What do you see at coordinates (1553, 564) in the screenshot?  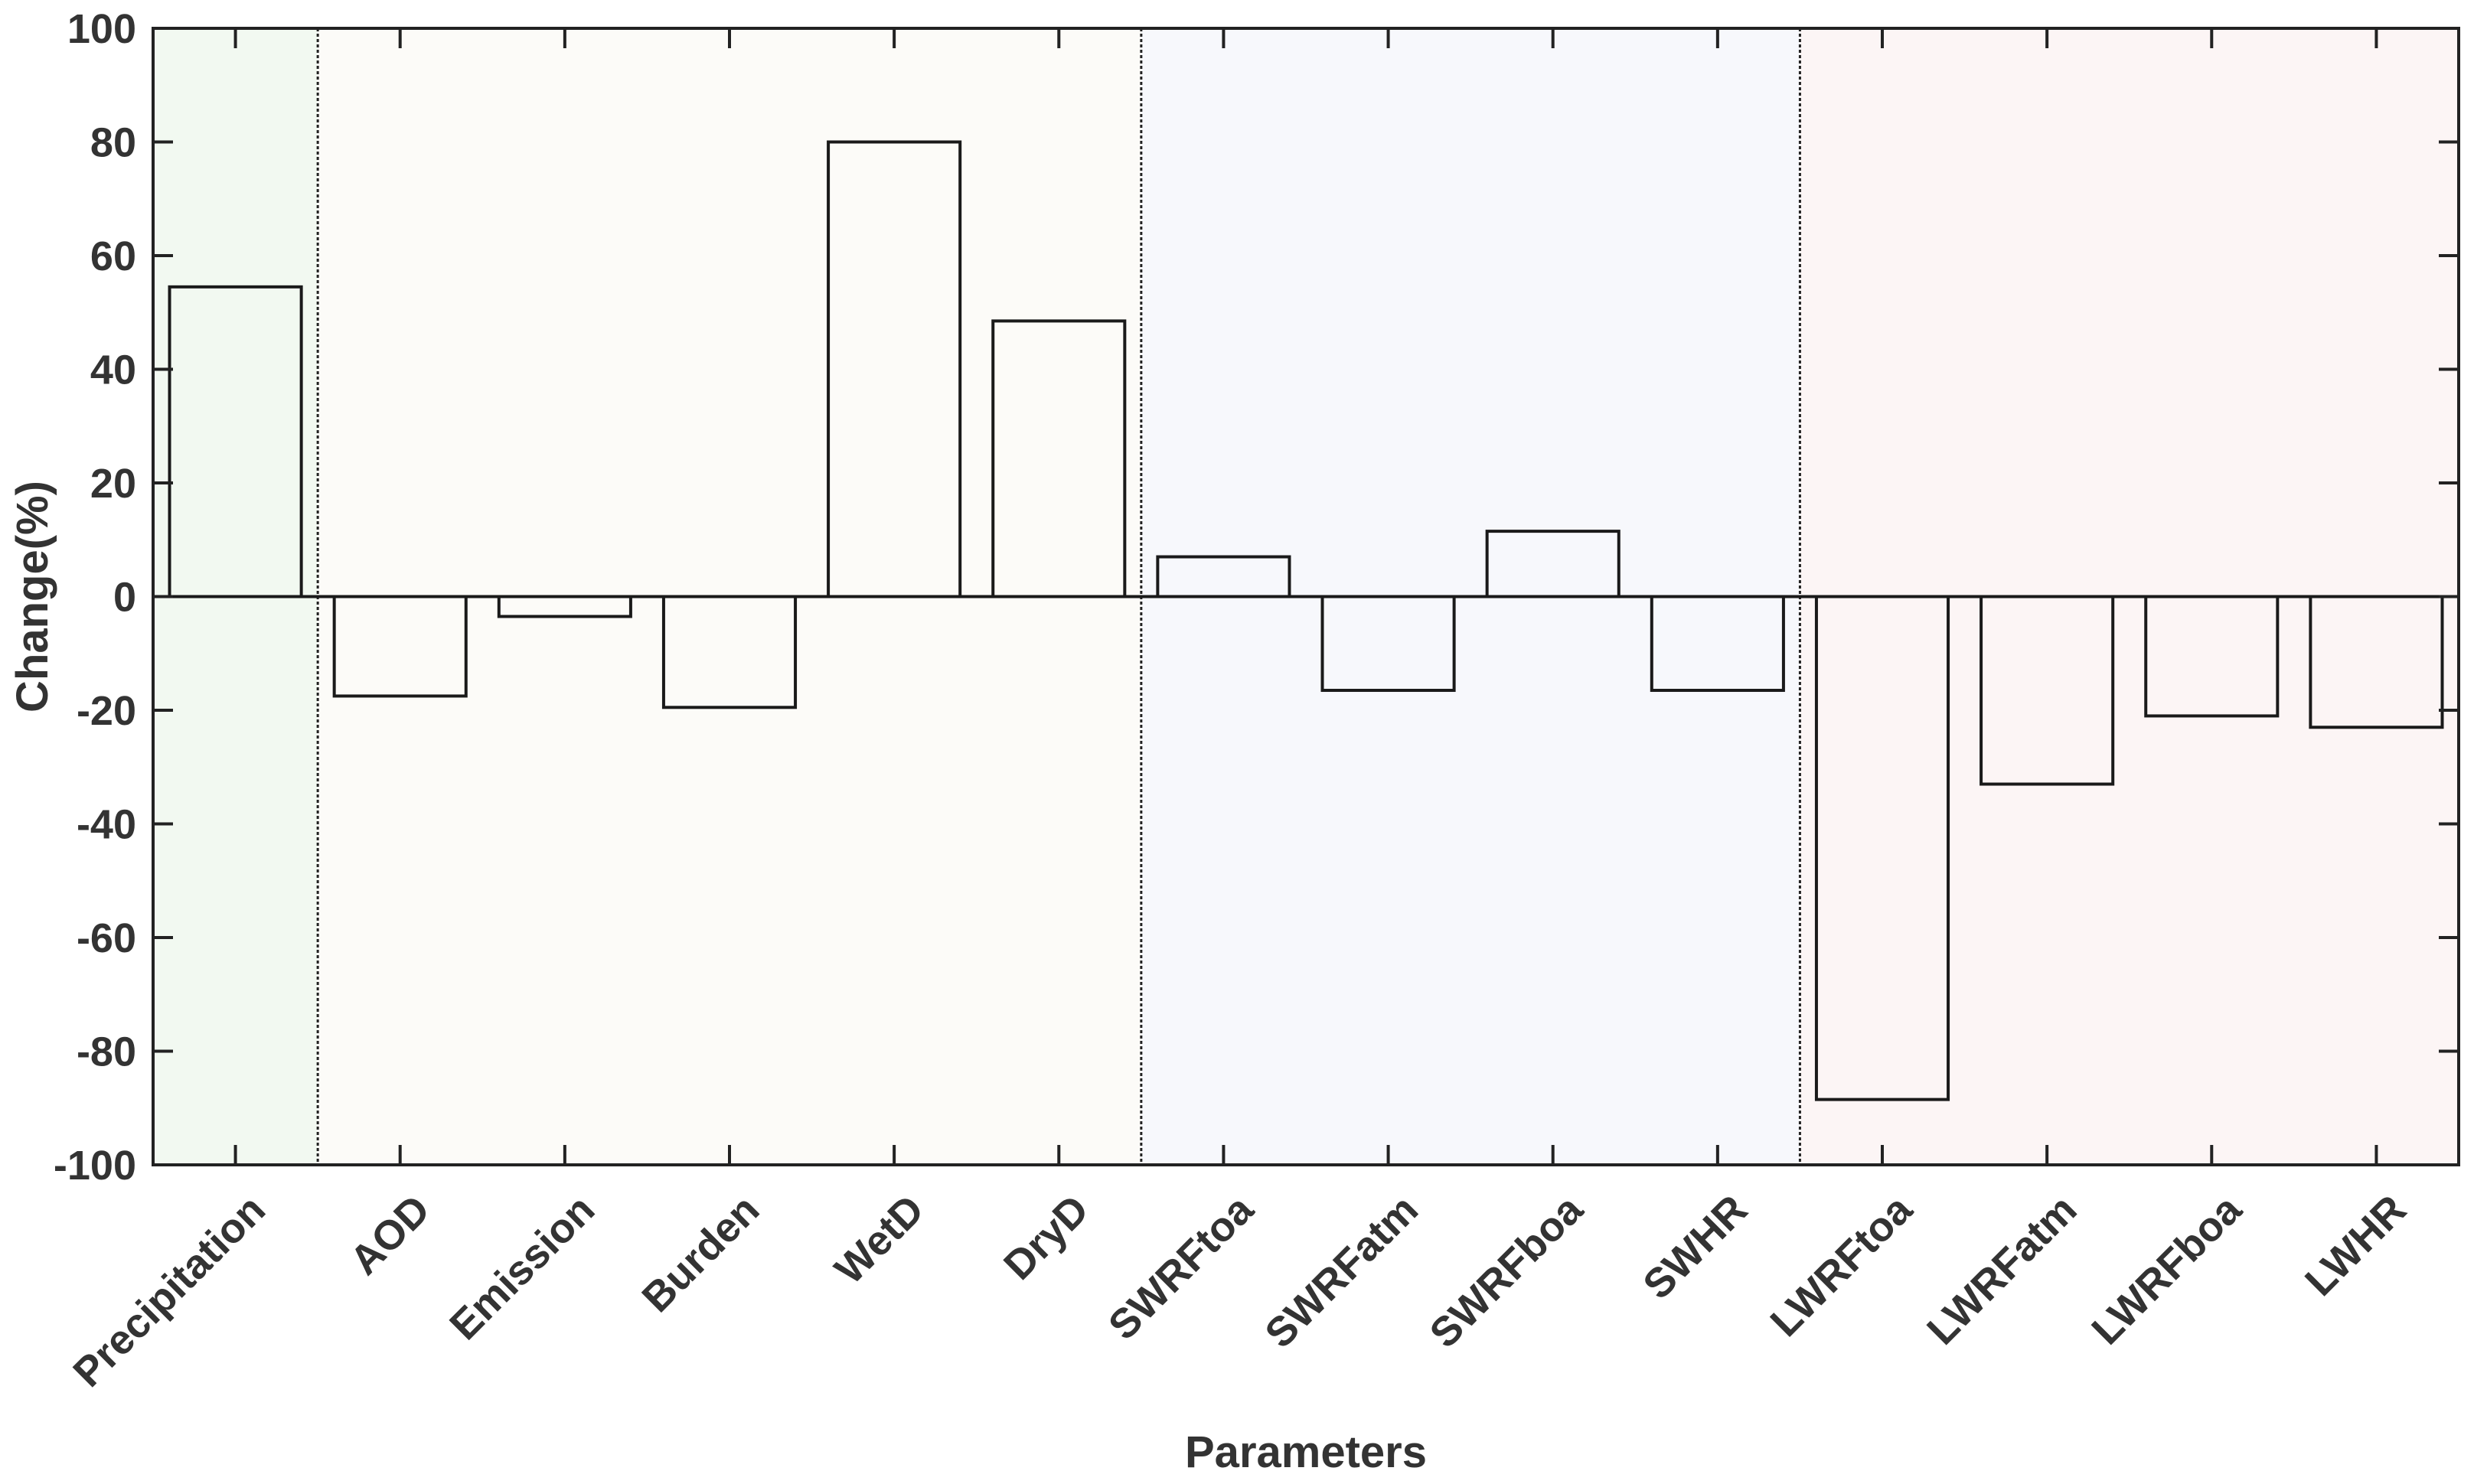 I see `bar-swrfboa` at bounding box center [1553, 564].